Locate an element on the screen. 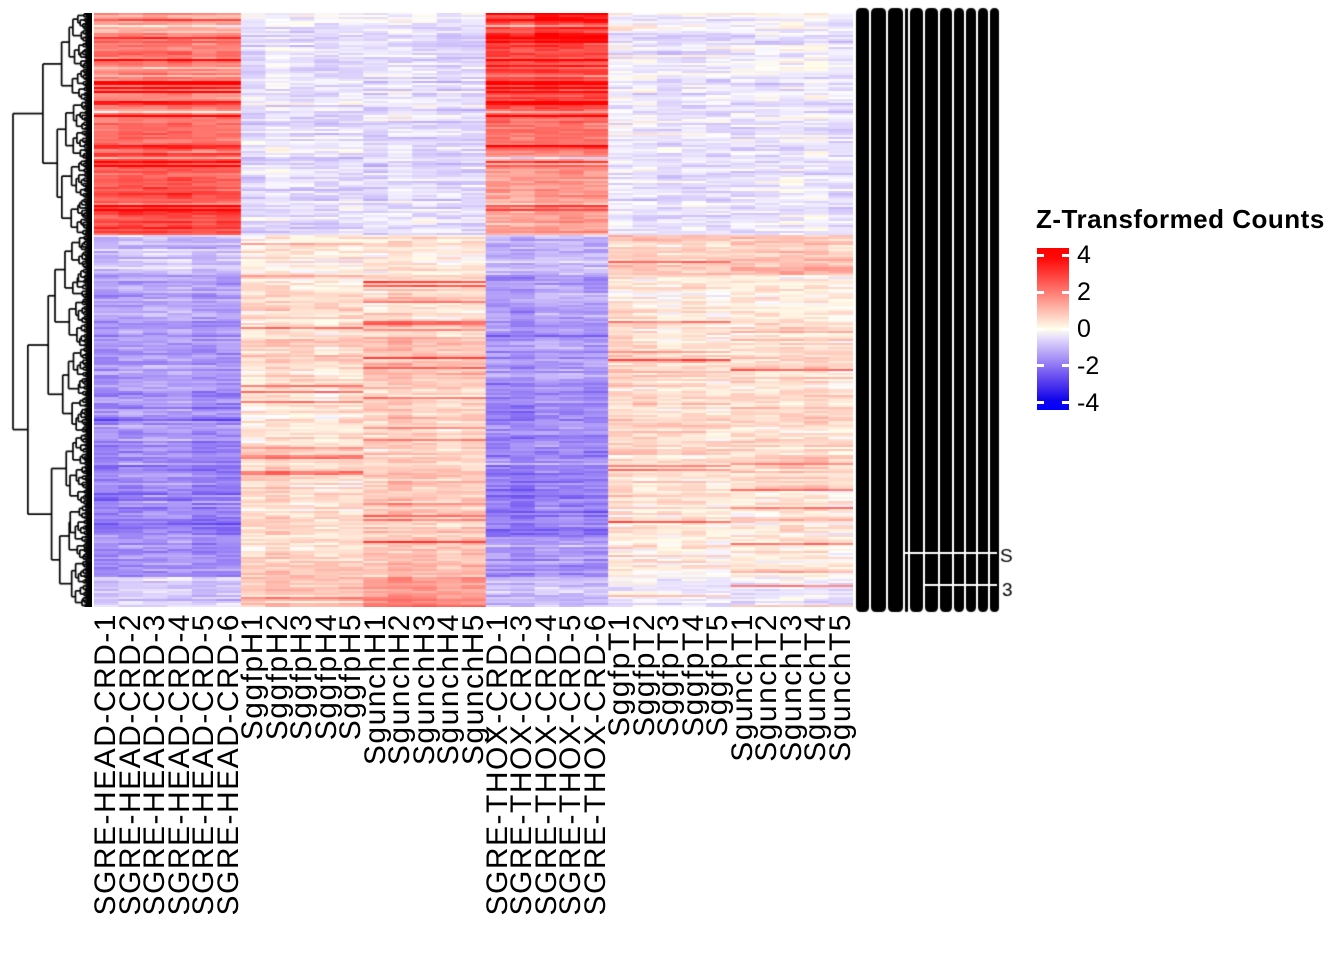 This screenshot has width=1344, height=960. legend-tick-label: -2 is located at coordinates (1088, 365).